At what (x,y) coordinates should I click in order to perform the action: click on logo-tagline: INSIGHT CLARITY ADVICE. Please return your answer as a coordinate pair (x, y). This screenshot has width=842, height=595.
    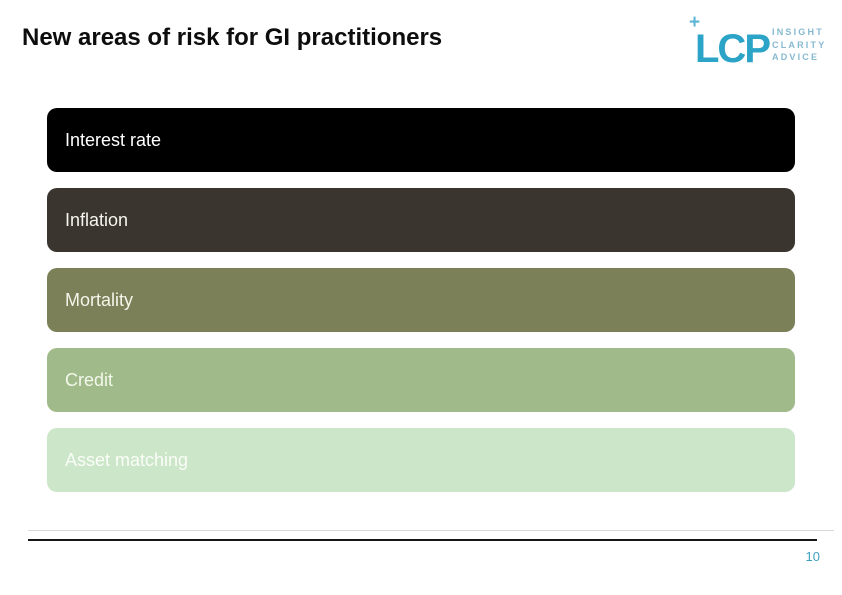
    Looking at the image, I should click on (799, 45).